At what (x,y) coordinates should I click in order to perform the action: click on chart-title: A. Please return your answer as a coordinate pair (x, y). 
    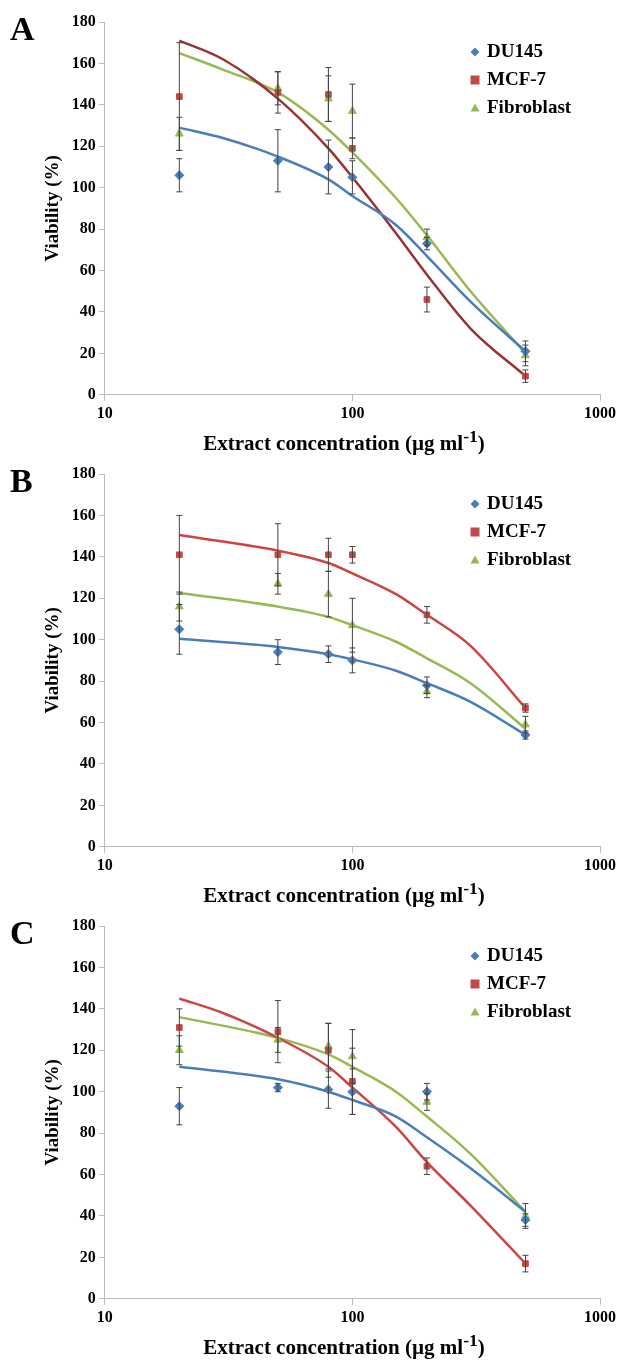
    Looking at the image, I should click on (22, 29).